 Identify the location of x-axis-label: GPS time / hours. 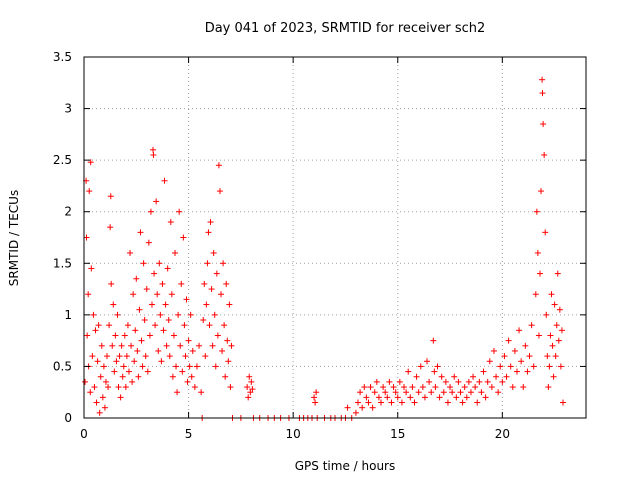
(345, 466).